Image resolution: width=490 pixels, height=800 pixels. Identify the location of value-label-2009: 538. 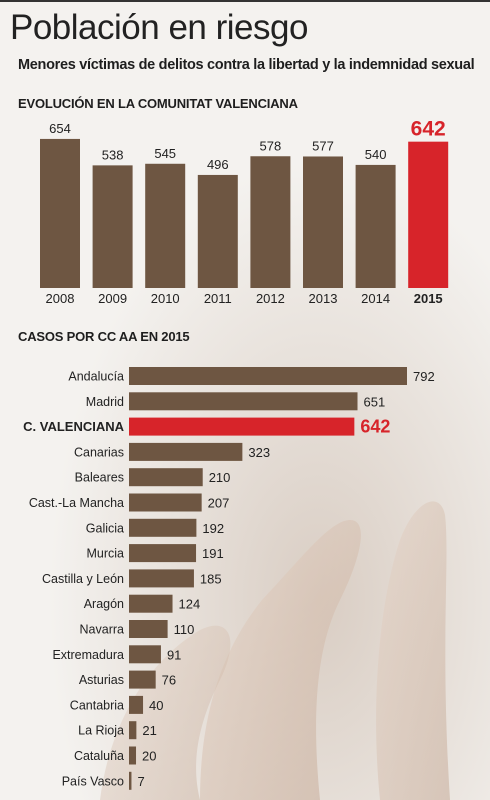
(113, 154).